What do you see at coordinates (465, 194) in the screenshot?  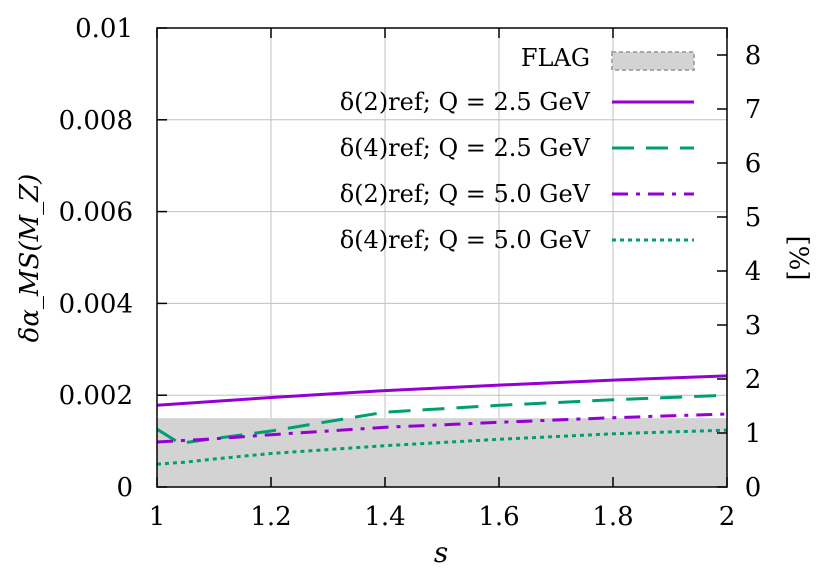 I see `legend-label-3: δ(2)ref; Q = 5.0 GeV` at bounding box center [465, 194].